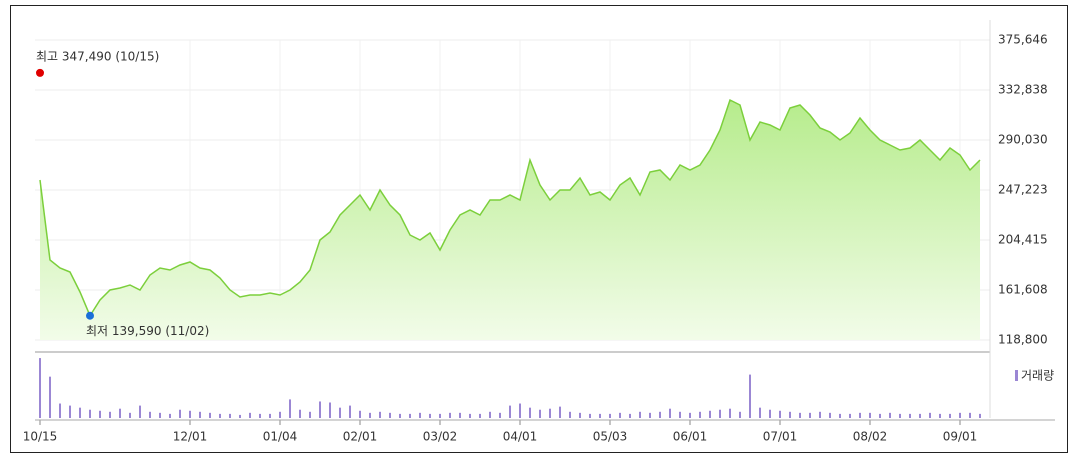 The height and width of the screenshot is (461, 1078). Describe the element at coordinates (1016, 375) in the screenshot. I see `legend-swatch` at that location.